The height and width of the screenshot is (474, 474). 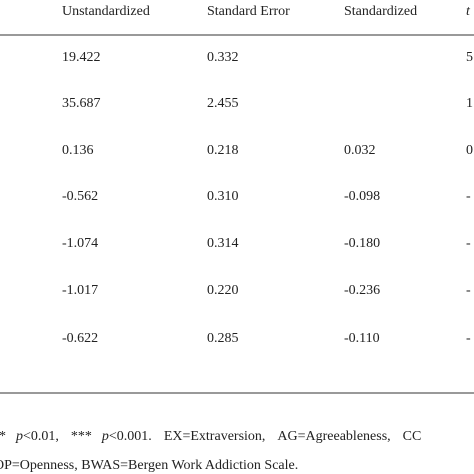 I want to click on table-cell: 0.032, so click(x=360, y=150).